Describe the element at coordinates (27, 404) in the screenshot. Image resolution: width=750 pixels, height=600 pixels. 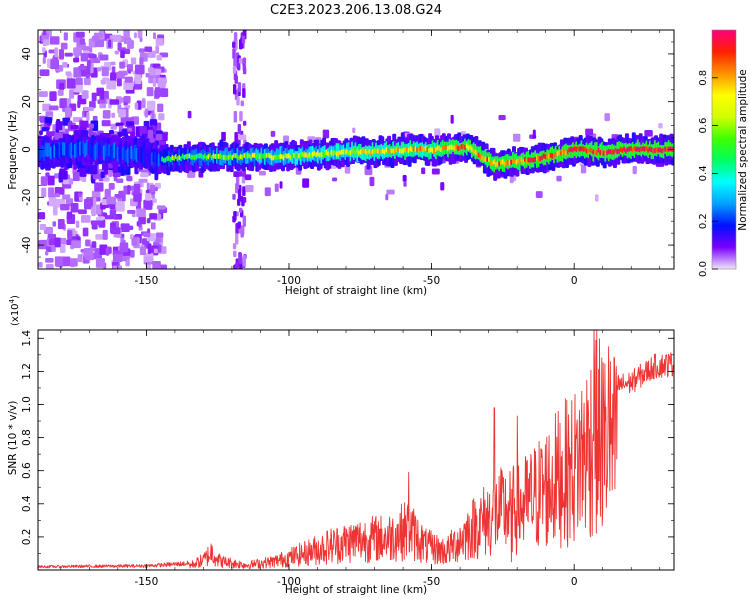
I see `snr-y-tick-label: 1.0` at that location.